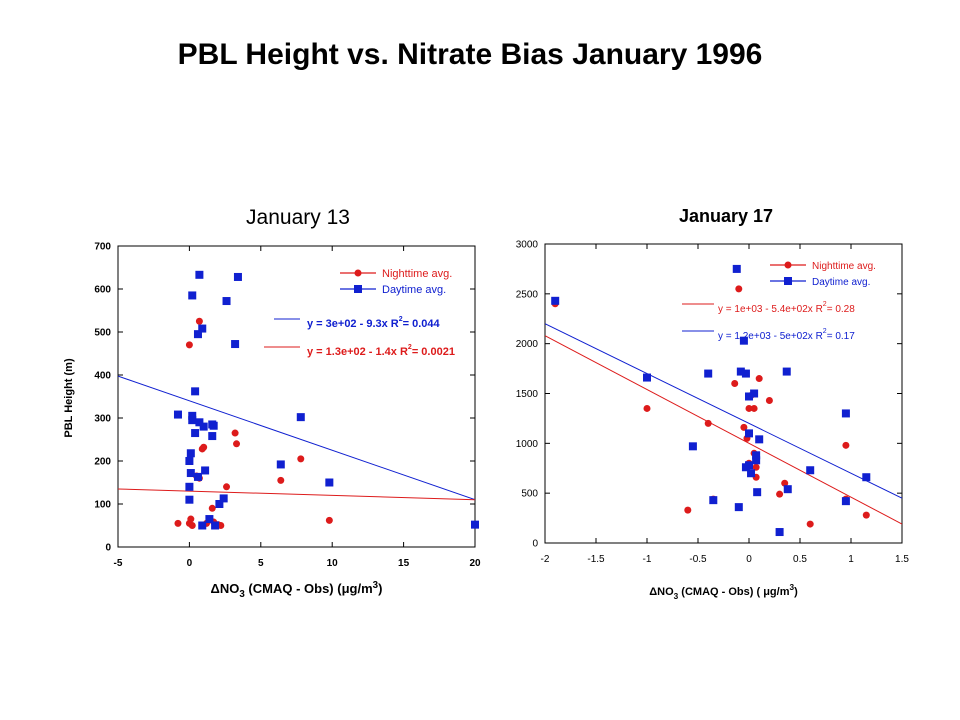 The height and width of the screenshot is (720, 960). Describe the element at coordinates (527, 344) in the screenshot. I see `y-tick-label: 2000` at that location.